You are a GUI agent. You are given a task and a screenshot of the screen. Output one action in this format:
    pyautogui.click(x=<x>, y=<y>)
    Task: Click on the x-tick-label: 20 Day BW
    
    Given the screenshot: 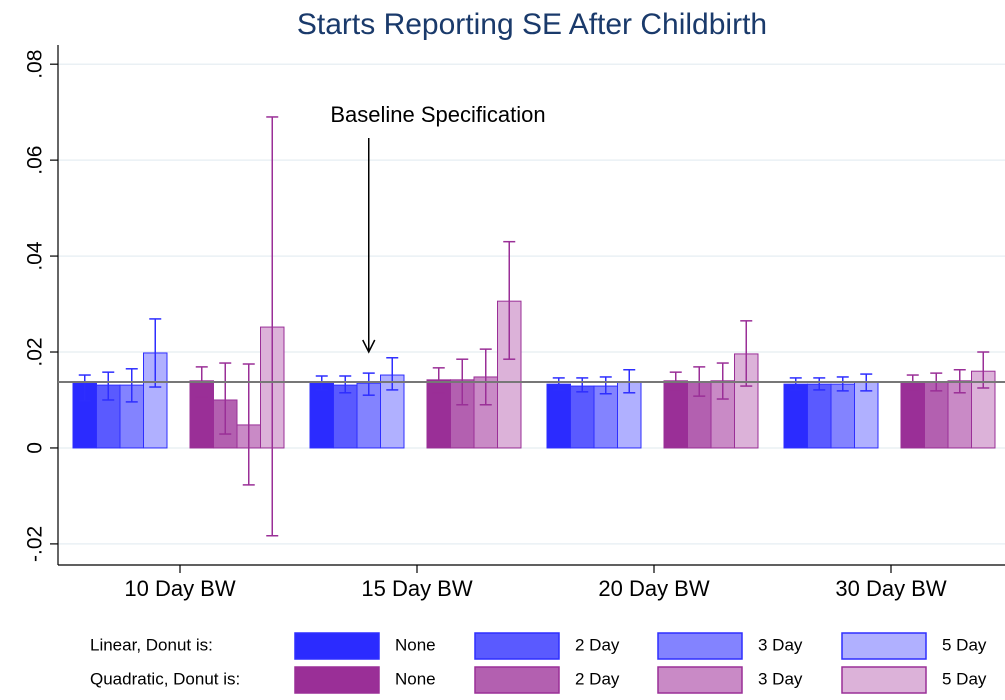 What is the action you would take?
    pyautogui.click(x=653, y=588)
    